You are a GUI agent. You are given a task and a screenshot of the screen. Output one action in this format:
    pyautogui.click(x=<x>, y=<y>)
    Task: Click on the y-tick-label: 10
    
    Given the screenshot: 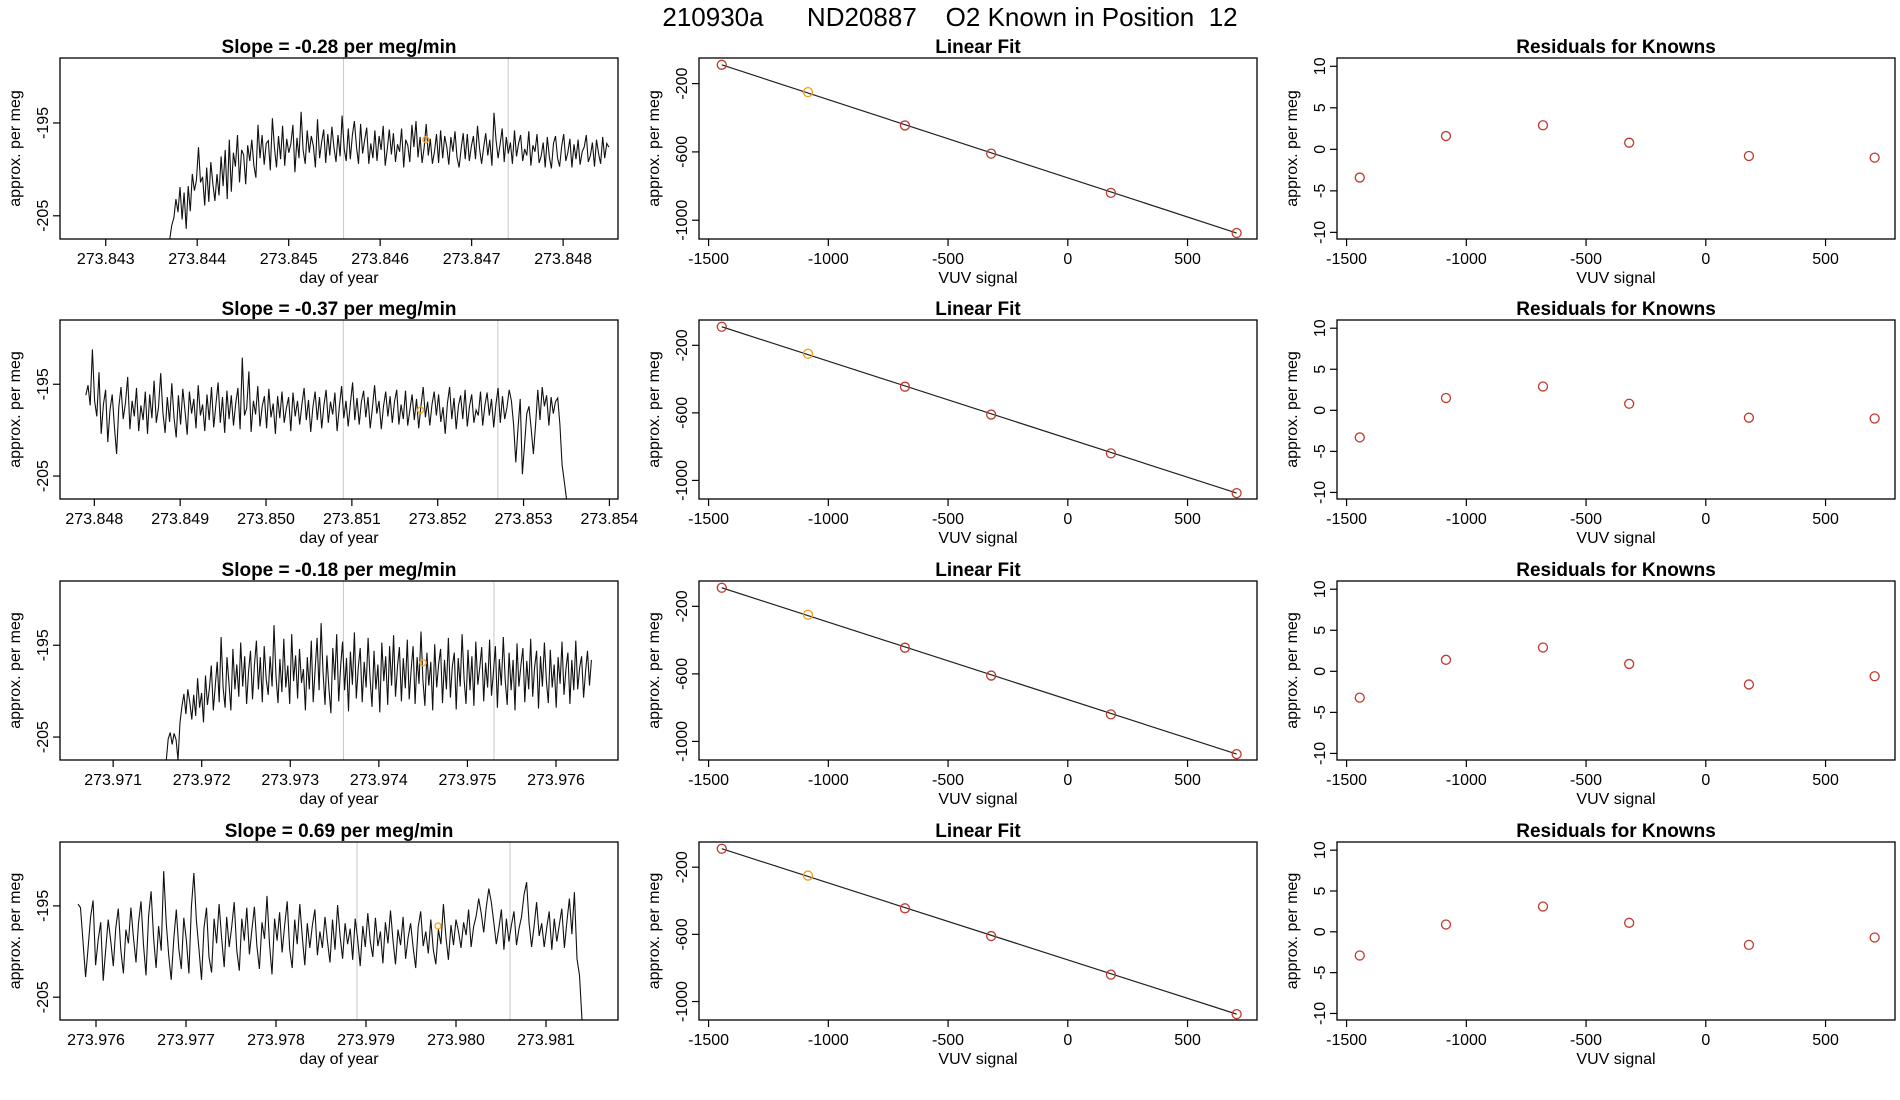 What is the action you would take?
    pyautogui.click(x=1320, y=589)
    